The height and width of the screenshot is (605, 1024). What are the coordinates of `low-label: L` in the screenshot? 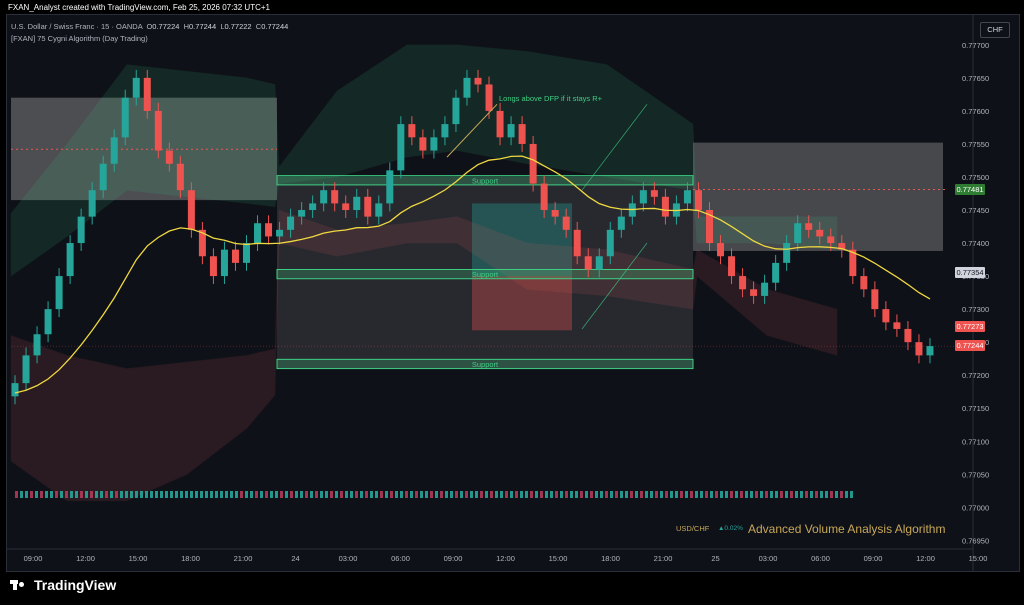 It's located at (222, 26).